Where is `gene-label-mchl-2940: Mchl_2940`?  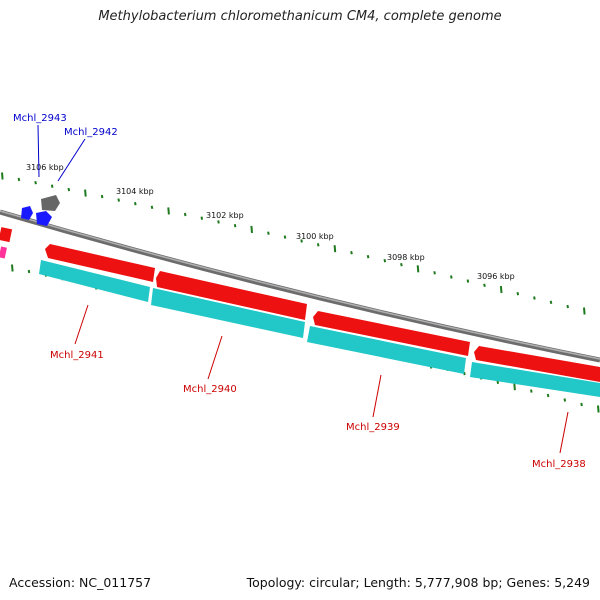
gene-label-mchl-2940: Mchl_2940 is located at coordinates (210, 389).